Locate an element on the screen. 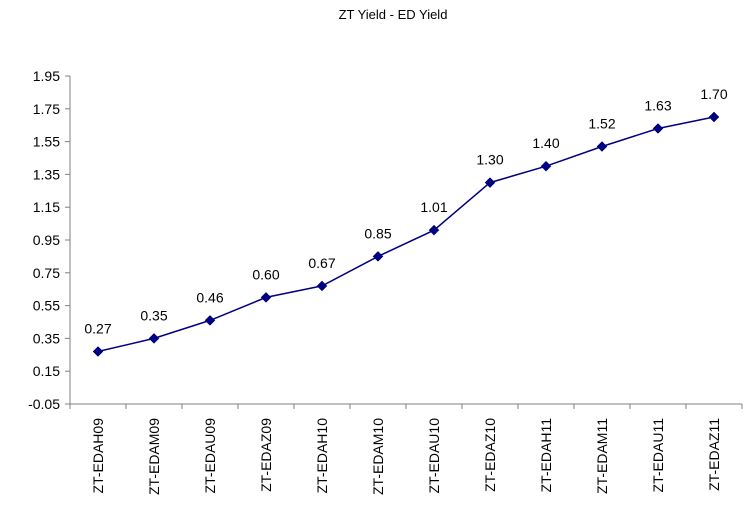 The image size is (751, 518). x-tick-label: ZT-EDAM11 is located at coordinates (602, 456).